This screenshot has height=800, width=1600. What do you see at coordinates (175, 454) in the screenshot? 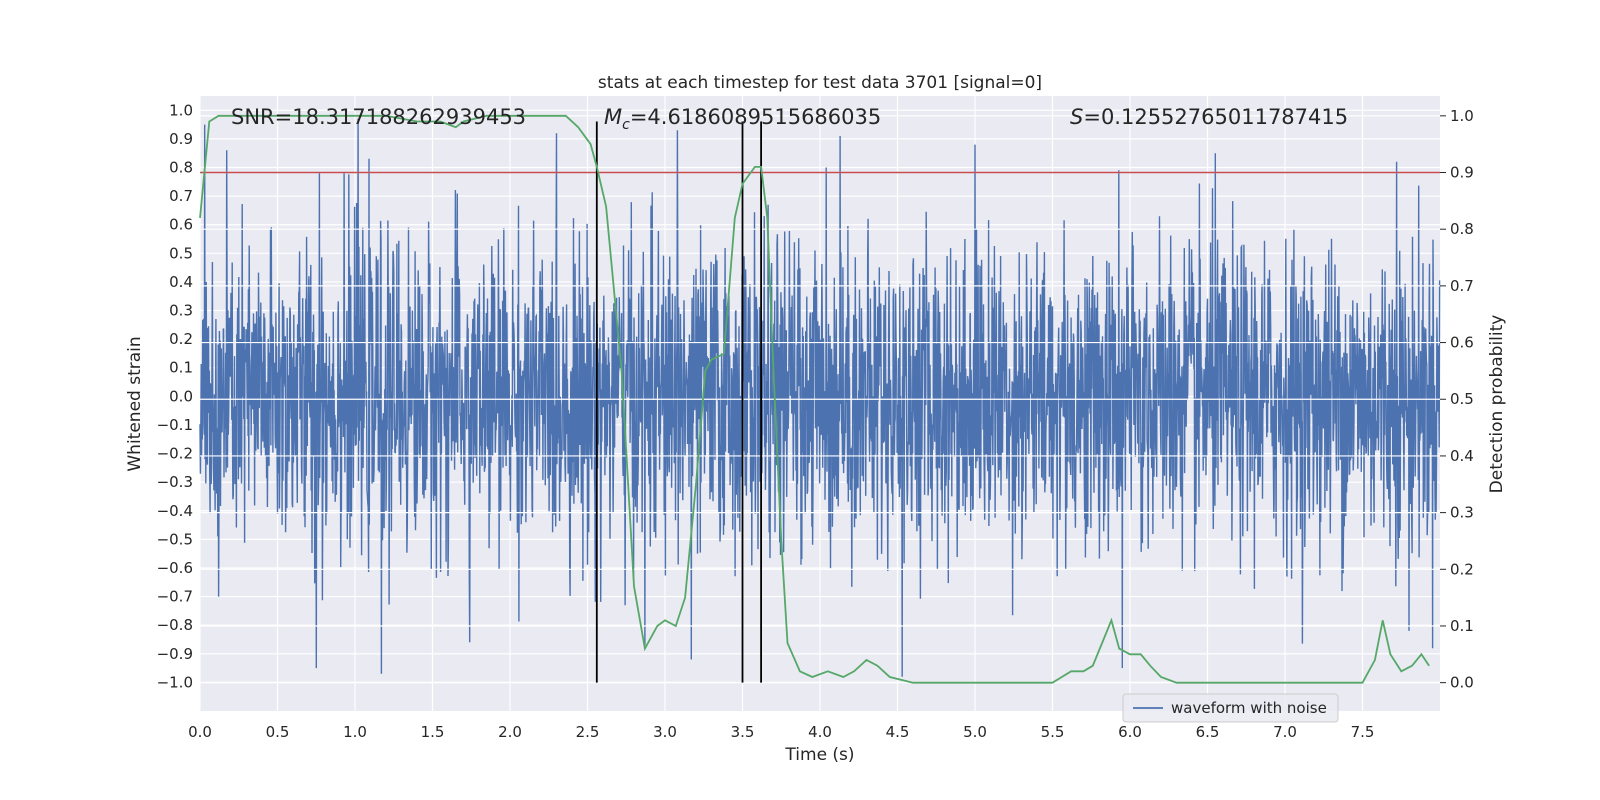
I see `left-y-tick-label: −0.2` at bounding box center [175, 454].